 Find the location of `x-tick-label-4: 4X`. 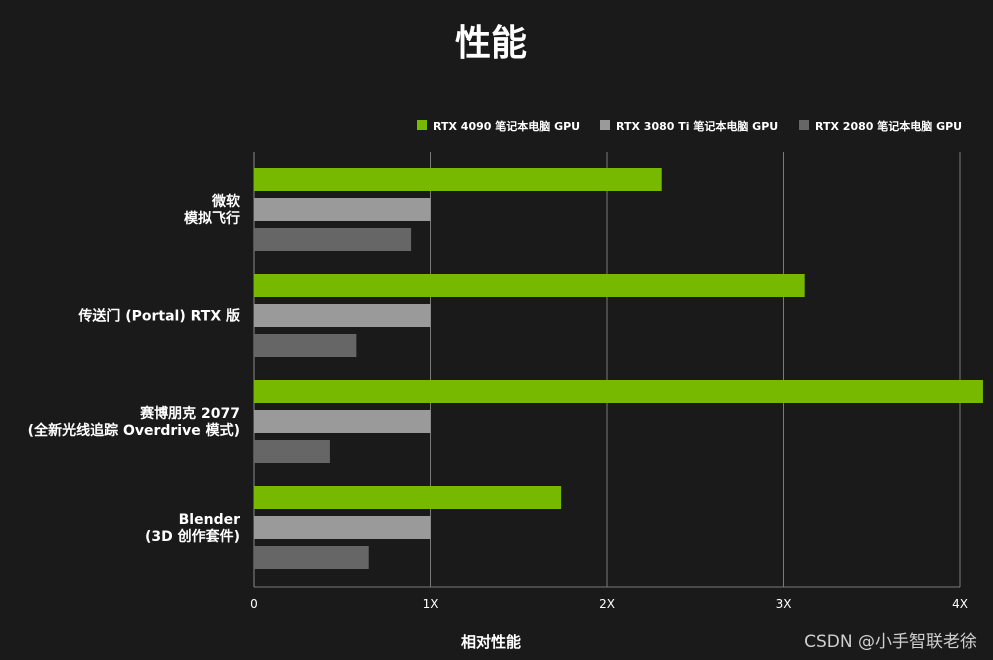

x-tick-label-4: 4X is located at coordinates (960, 604).